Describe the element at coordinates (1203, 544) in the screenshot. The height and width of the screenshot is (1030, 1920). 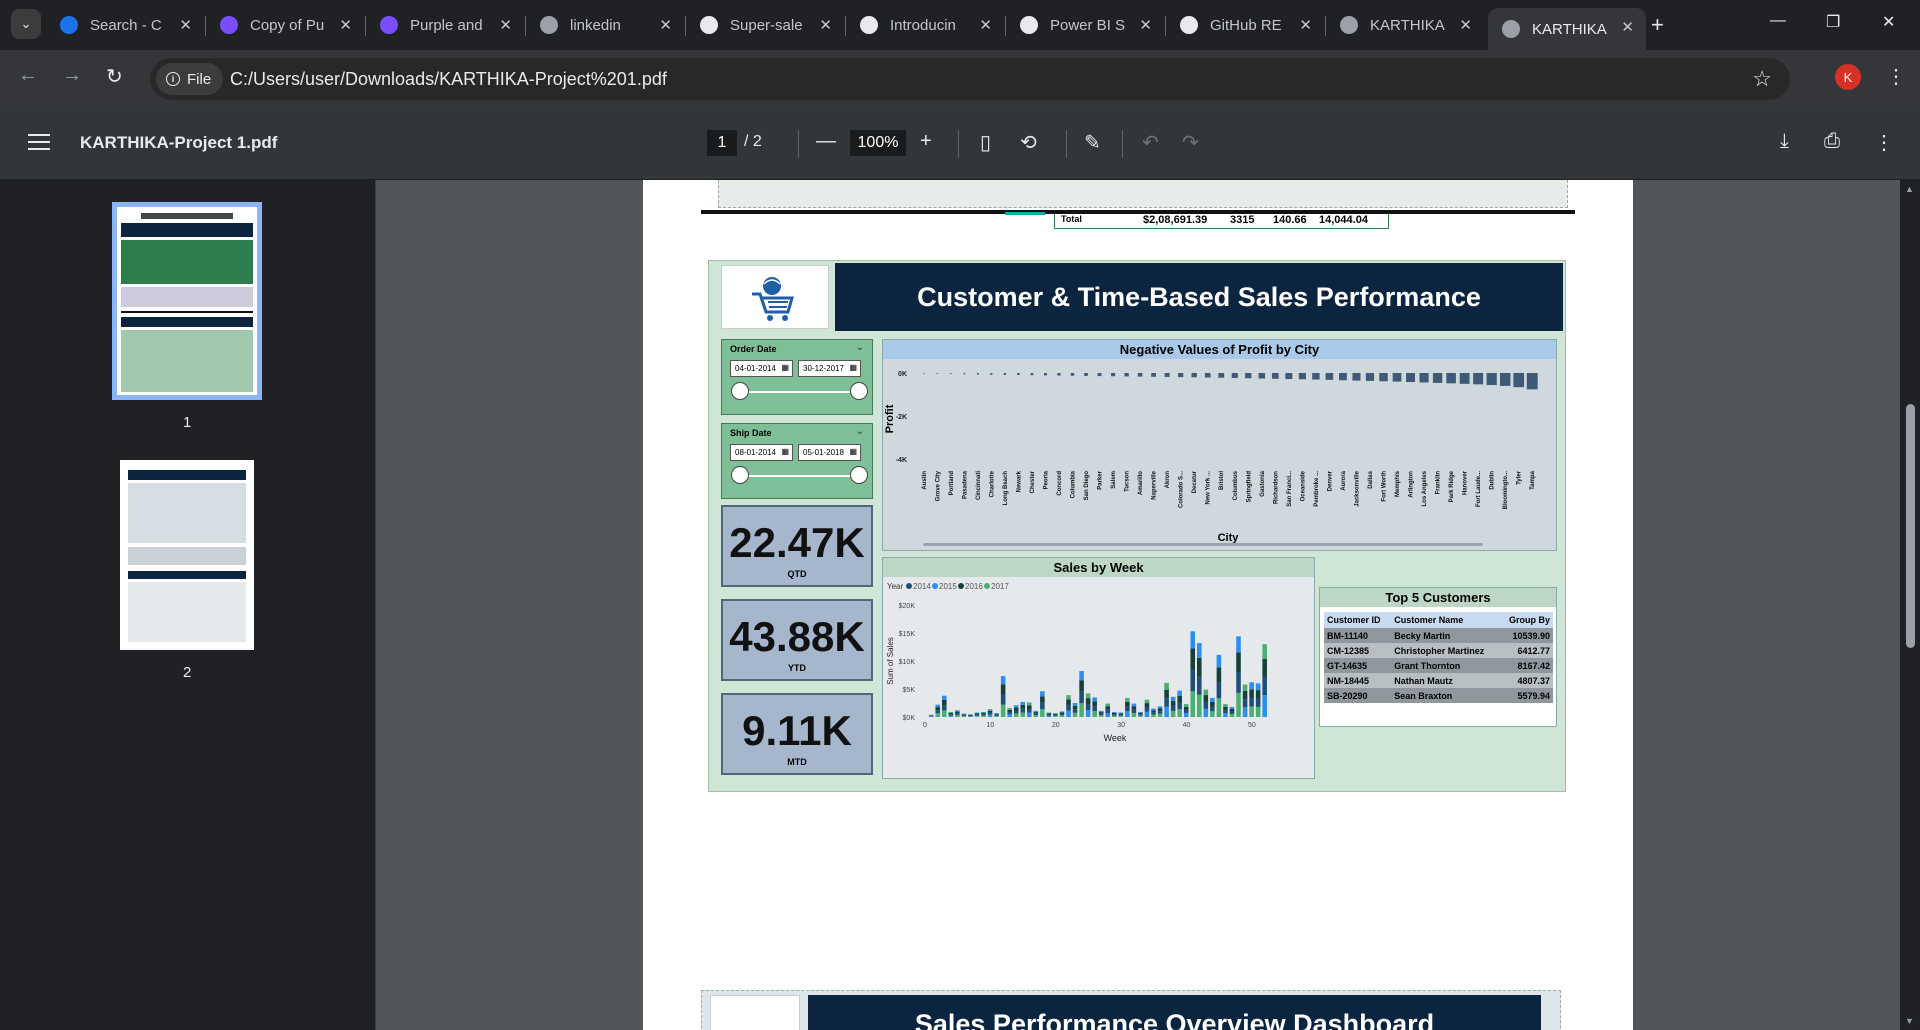
I see `horizontal-scrollbar` at that location.